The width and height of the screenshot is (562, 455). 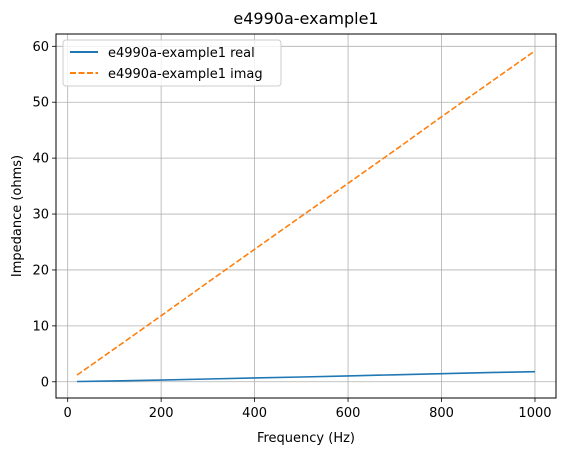 I want to click on x-axis-ticks: 0 200 400 600 800 1000, so click(x=308, y=409).